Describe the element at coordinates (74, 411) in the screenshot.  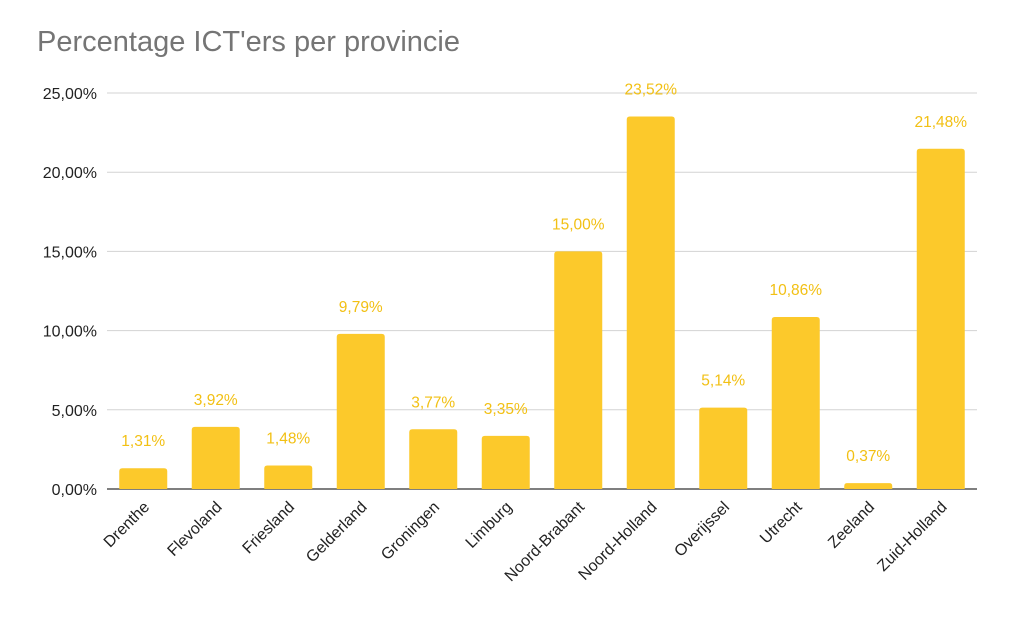
I see `y-tick-label: 5,00%` at that location.